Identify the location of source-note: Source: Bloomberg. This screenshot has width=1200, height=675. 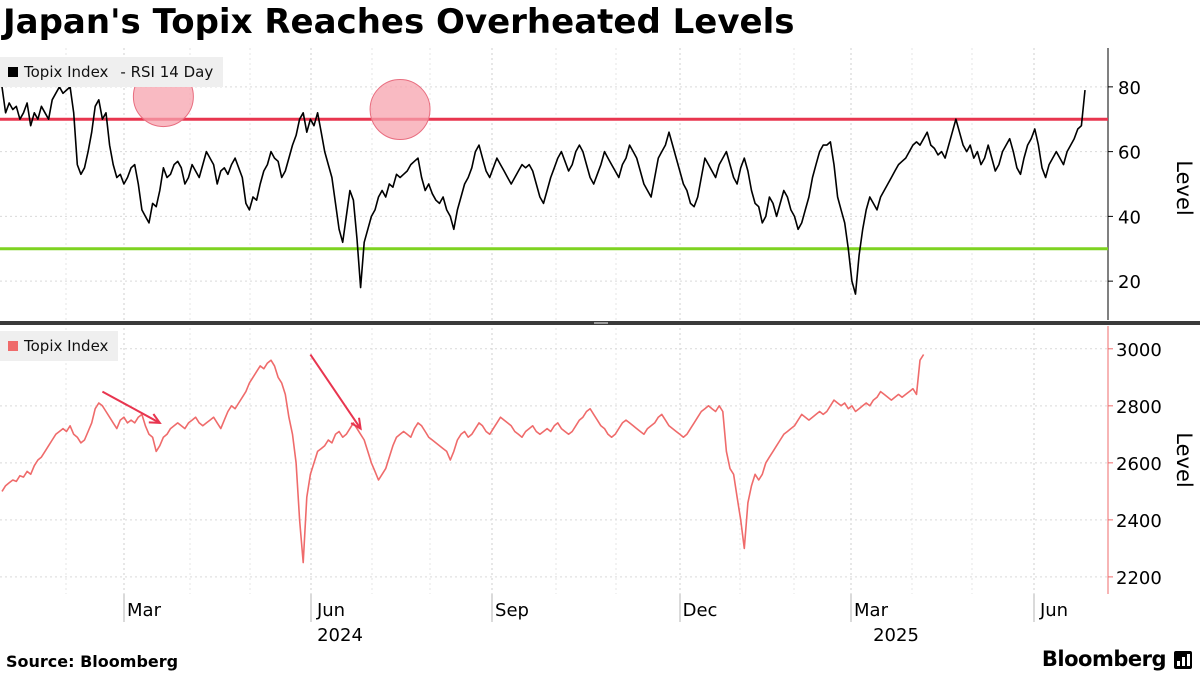
(92, 661).